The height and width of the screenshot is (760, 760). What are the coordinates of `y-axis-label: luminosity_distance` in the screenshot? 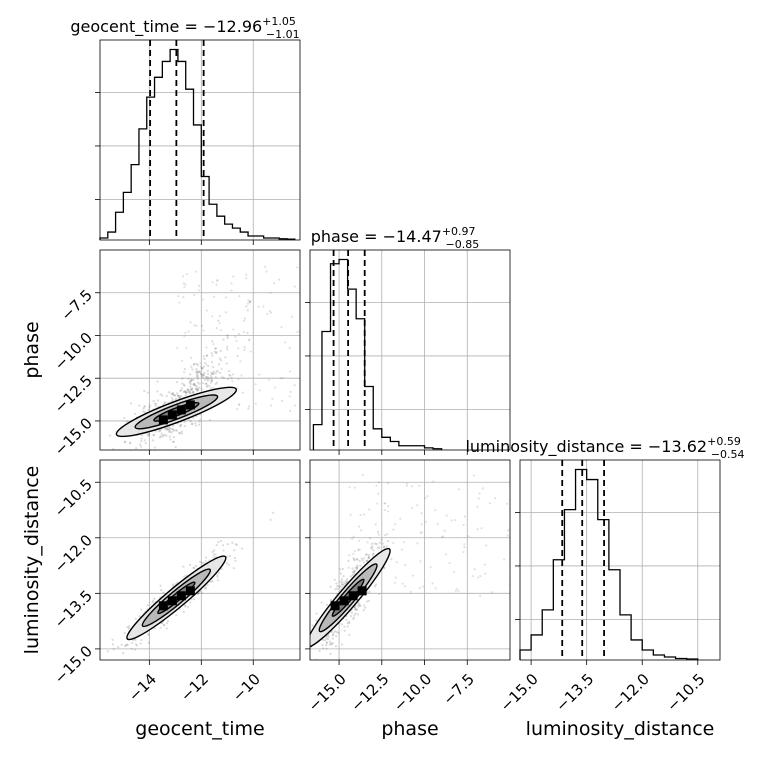 It's located at (32, 560).